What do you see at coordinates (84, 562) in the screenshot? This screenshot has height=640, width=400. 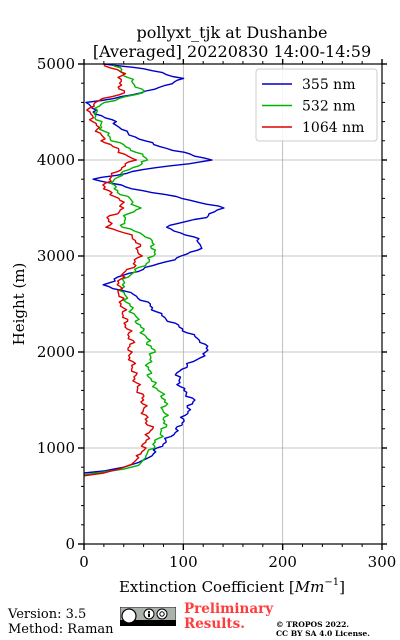 I see `x-tick-label: 0` at bounding box center [84, 562].